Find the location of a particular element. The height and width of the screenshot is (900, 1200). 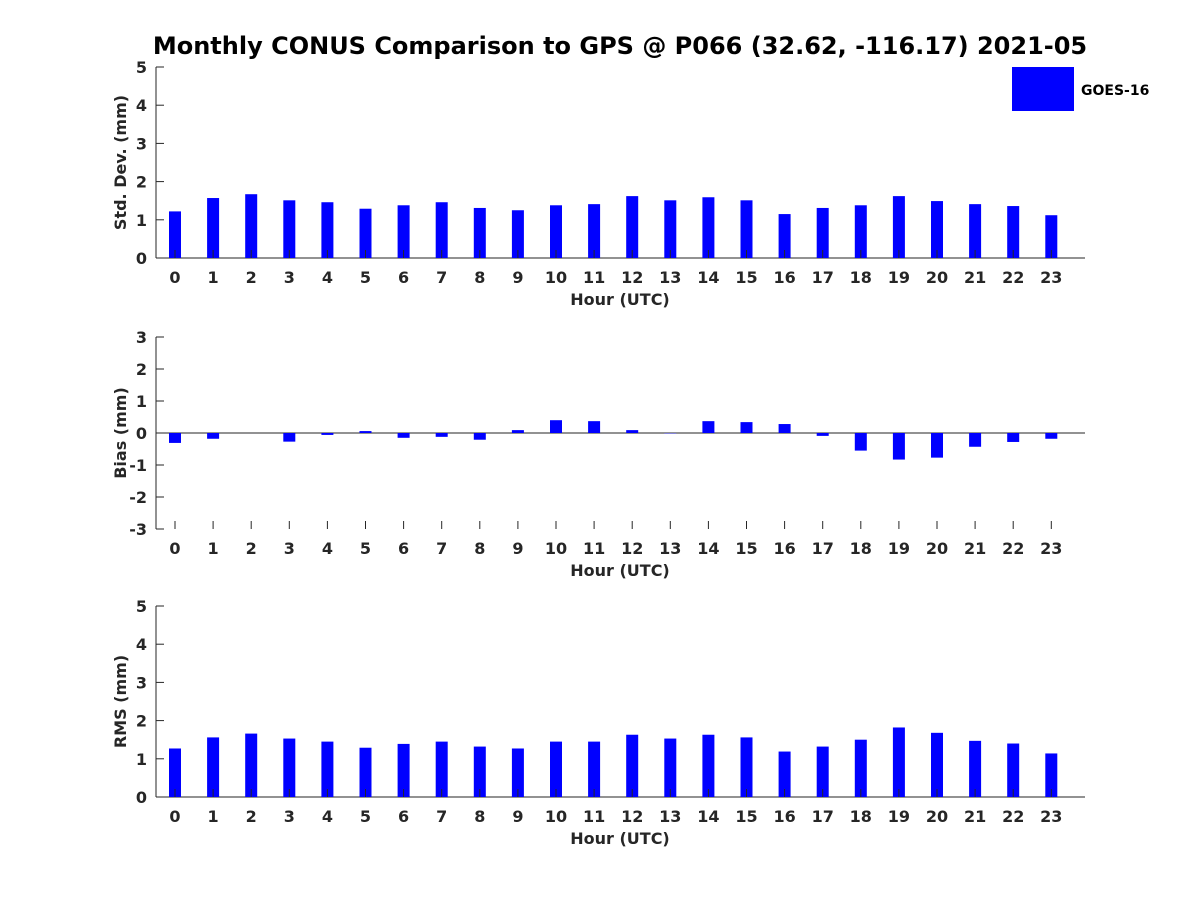

y-tick-label: -3 is located at coordinates (138, 529).